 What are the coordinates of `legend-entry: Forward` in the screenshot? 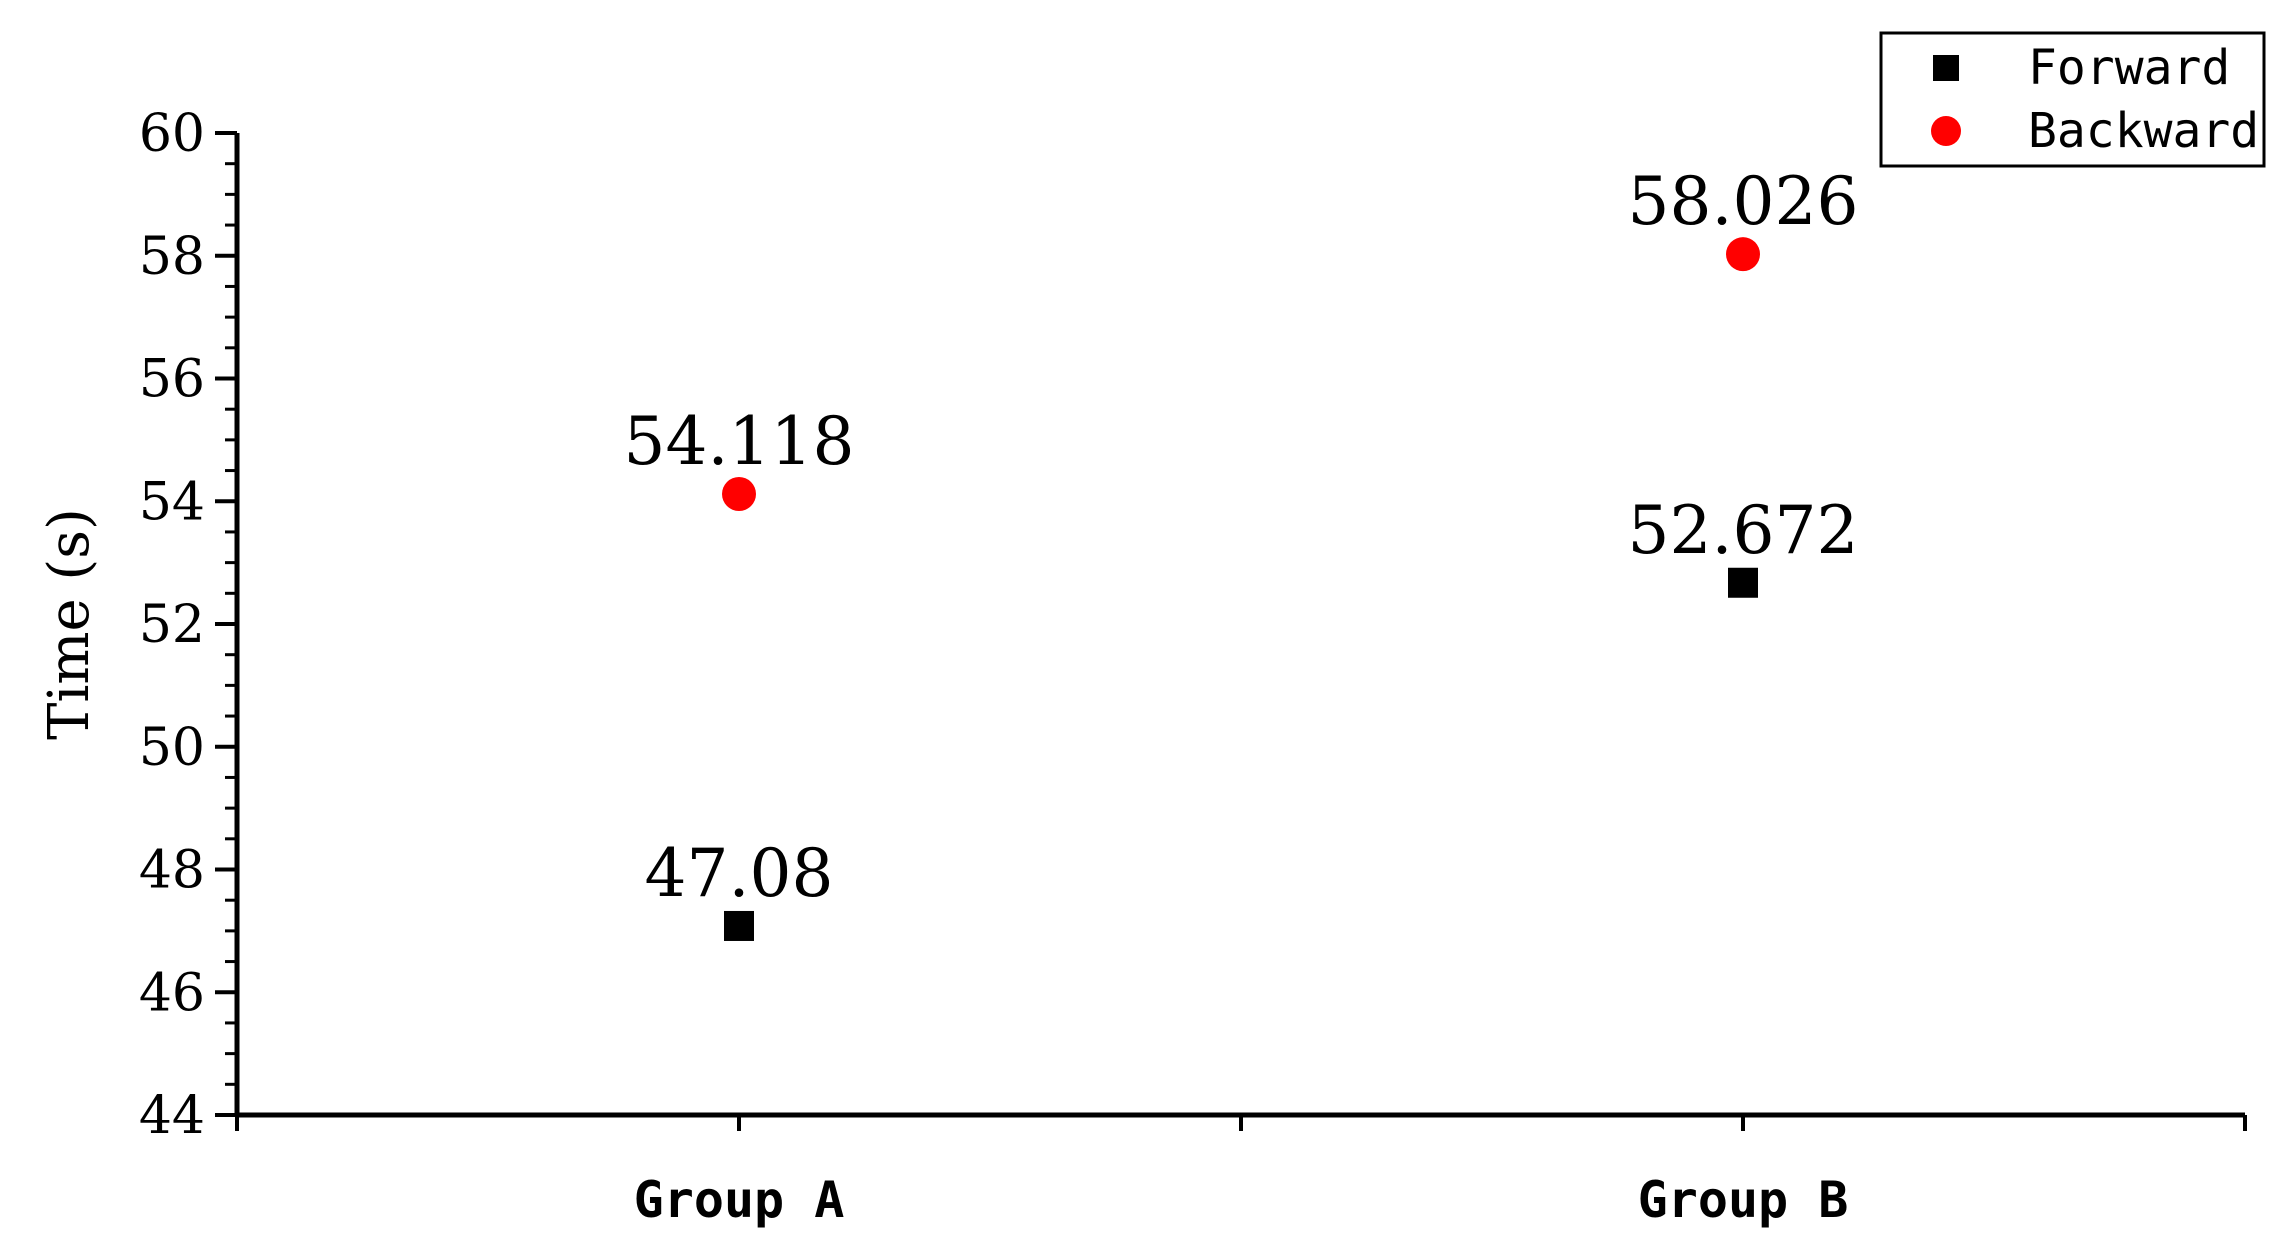 It's located at (2129, 68).